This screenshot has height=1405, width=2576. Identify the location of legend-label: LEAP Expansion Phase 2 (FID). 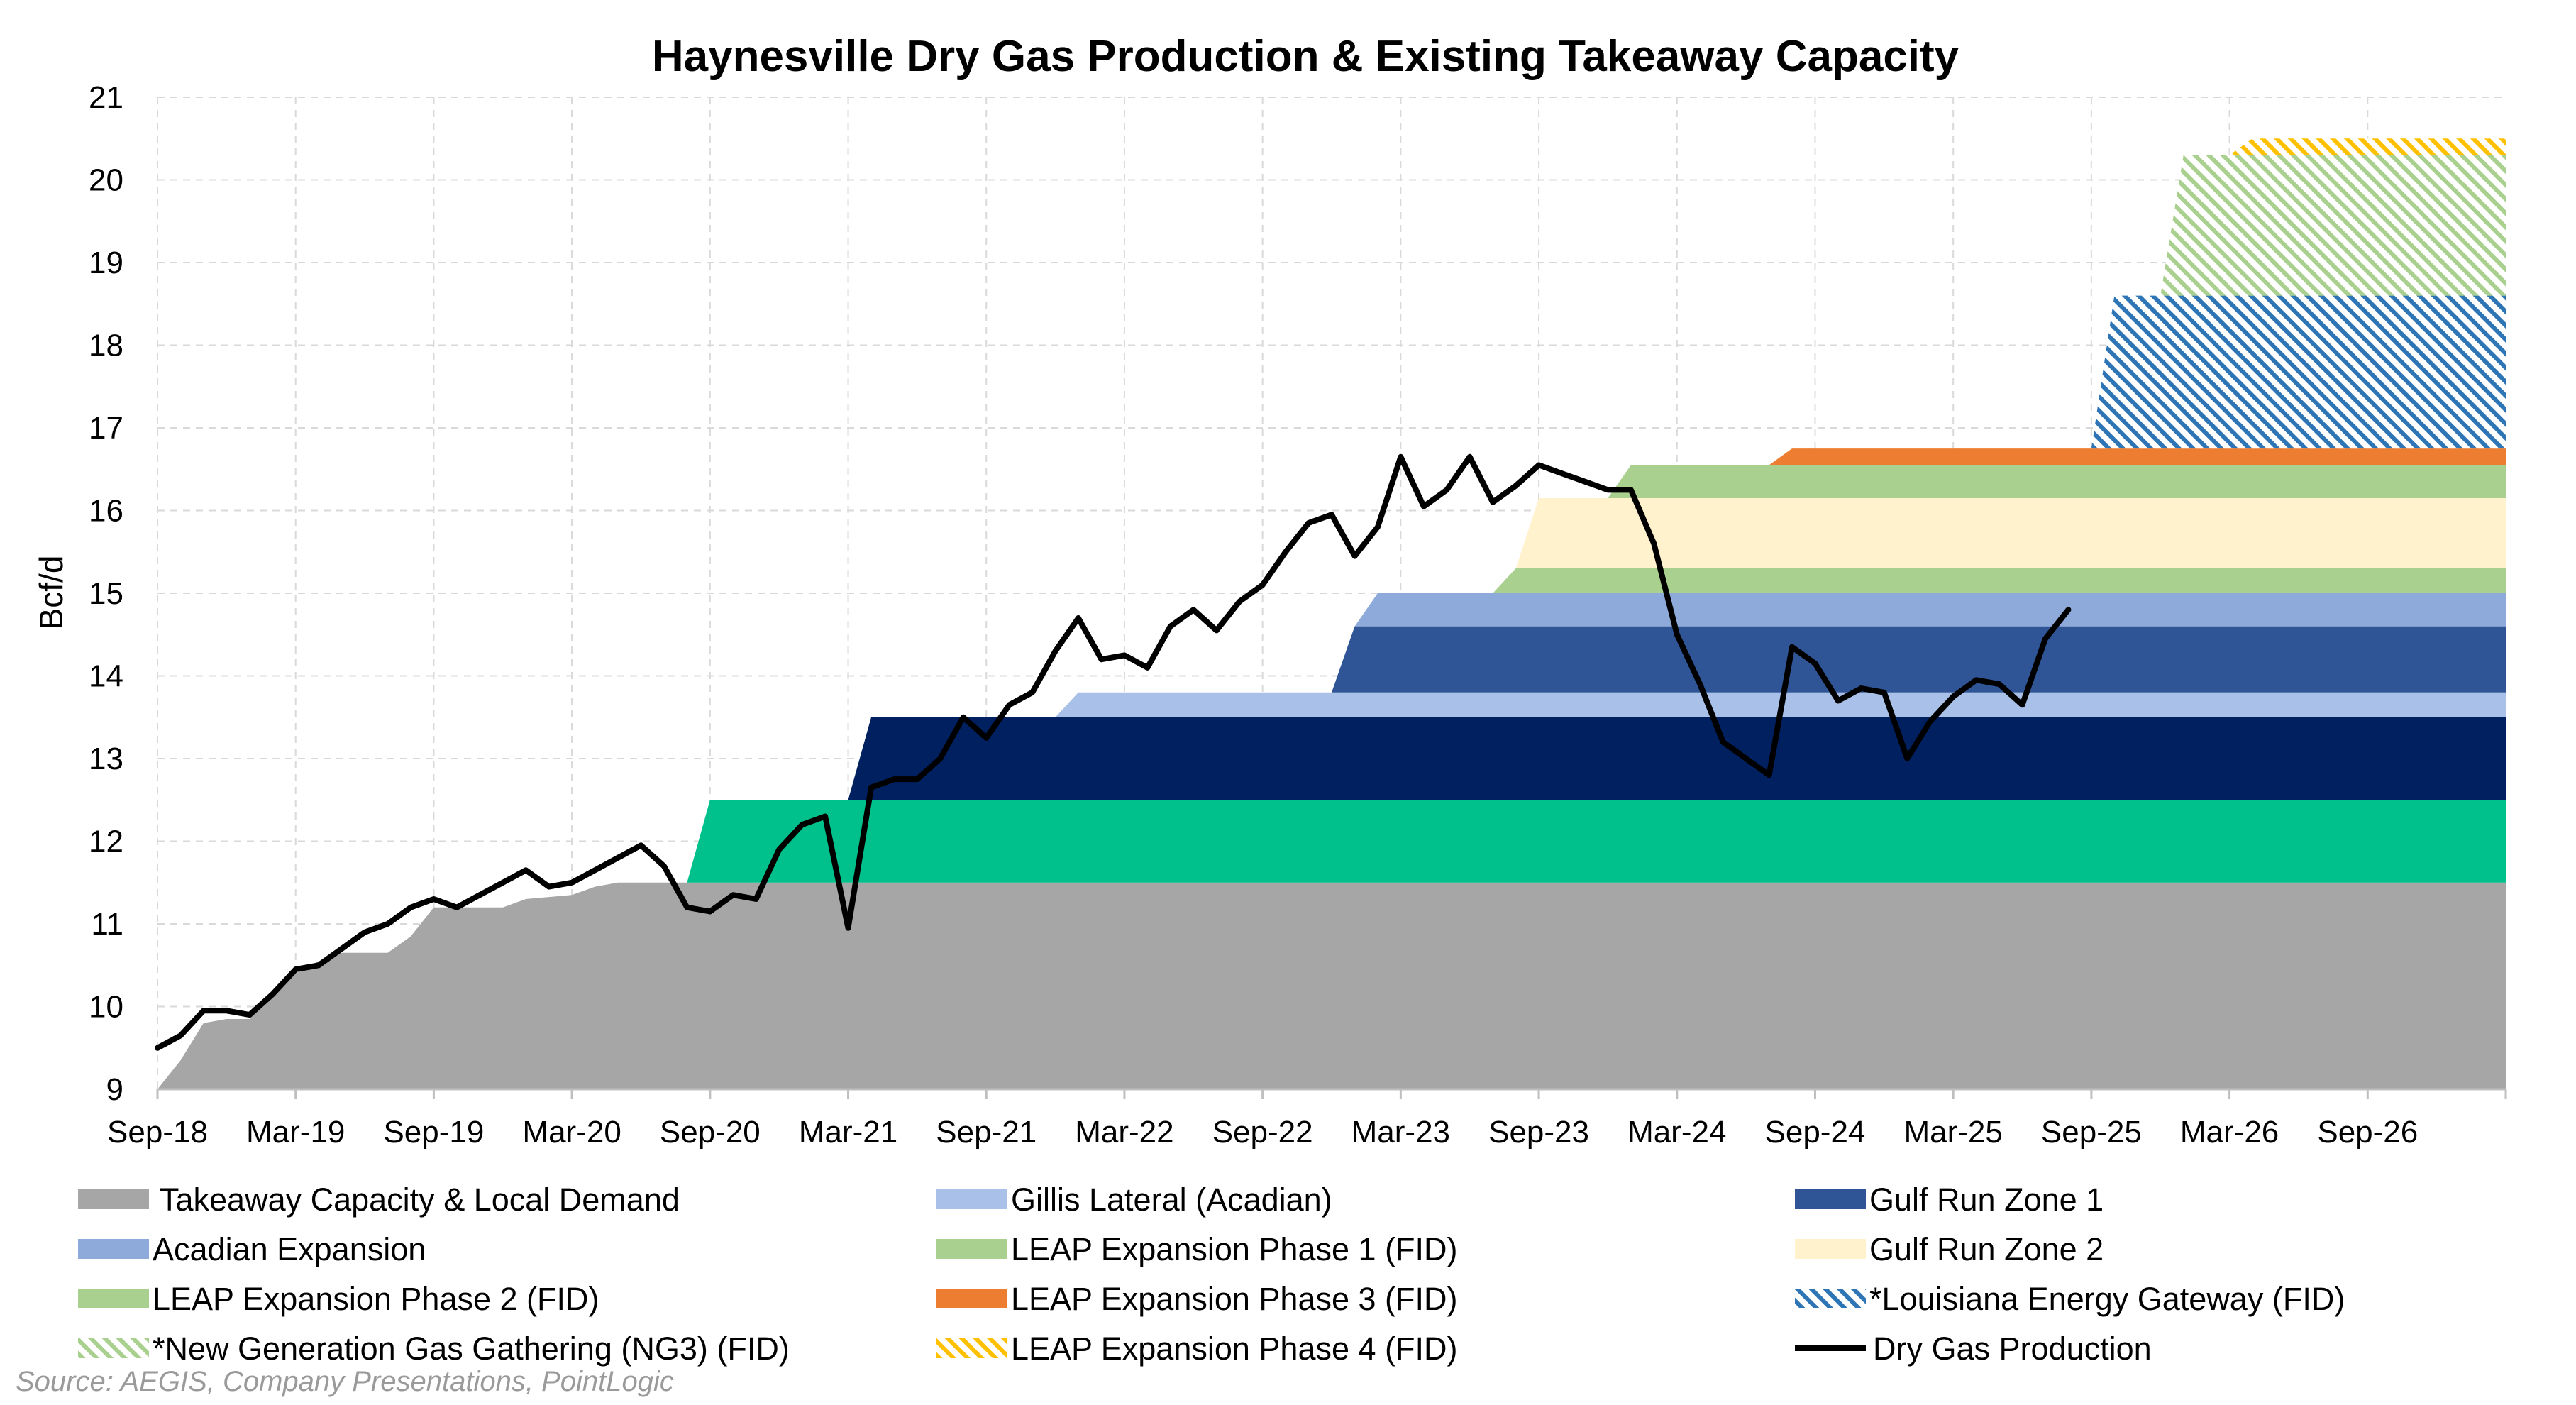
(376, 1299).